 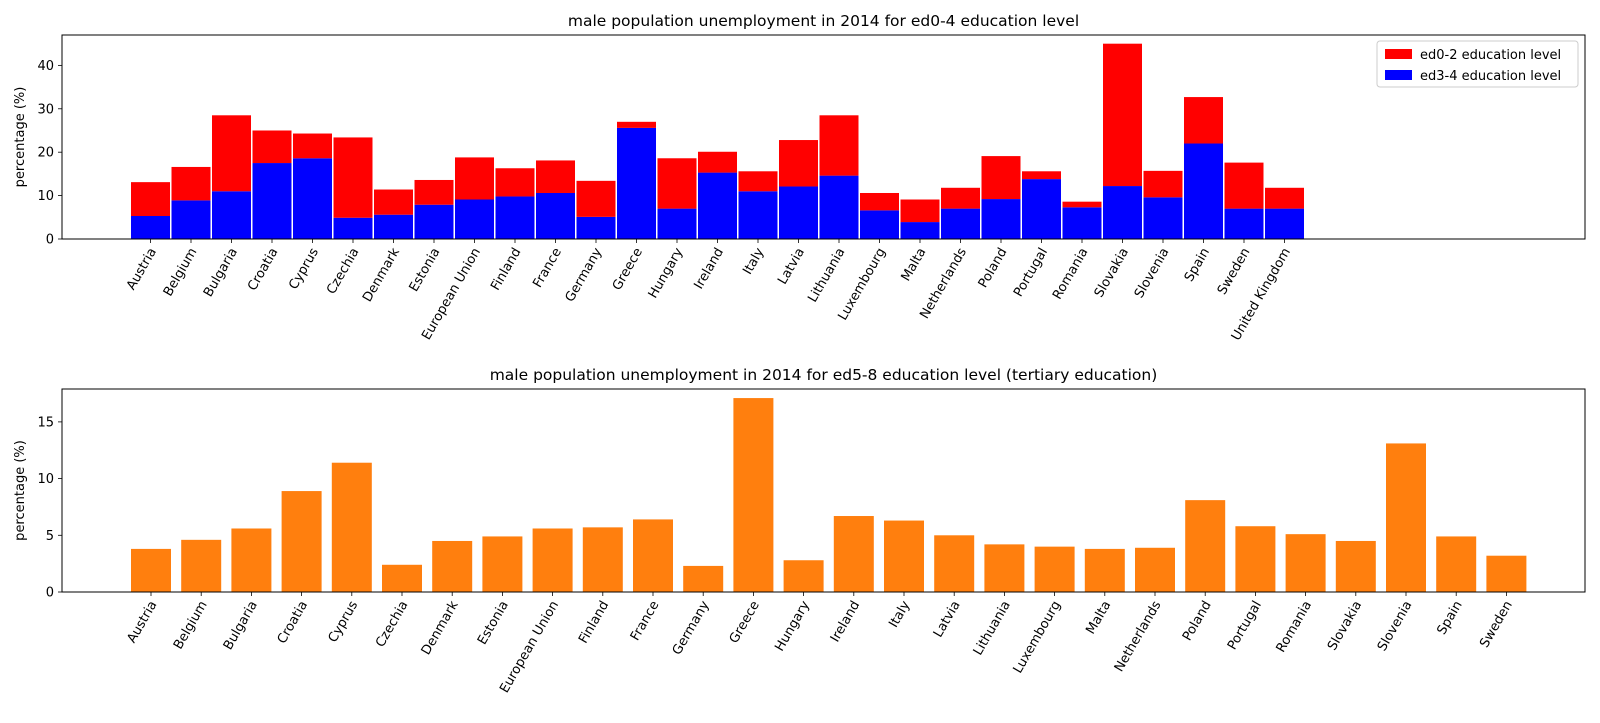 I want to click on y-tick-label: 5, so click(x=50, y=536).